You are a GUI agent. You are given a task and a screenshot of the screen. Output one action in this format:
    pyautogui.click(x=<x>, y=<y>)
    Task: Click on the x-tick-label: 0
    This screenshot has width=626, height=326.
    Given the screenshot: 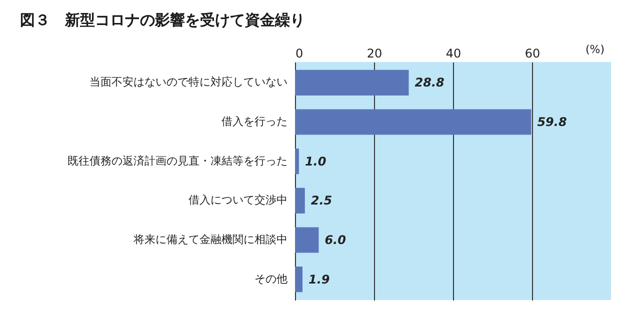 What is the action you would take?
    pyautogui.click(x=300, y=53)
    